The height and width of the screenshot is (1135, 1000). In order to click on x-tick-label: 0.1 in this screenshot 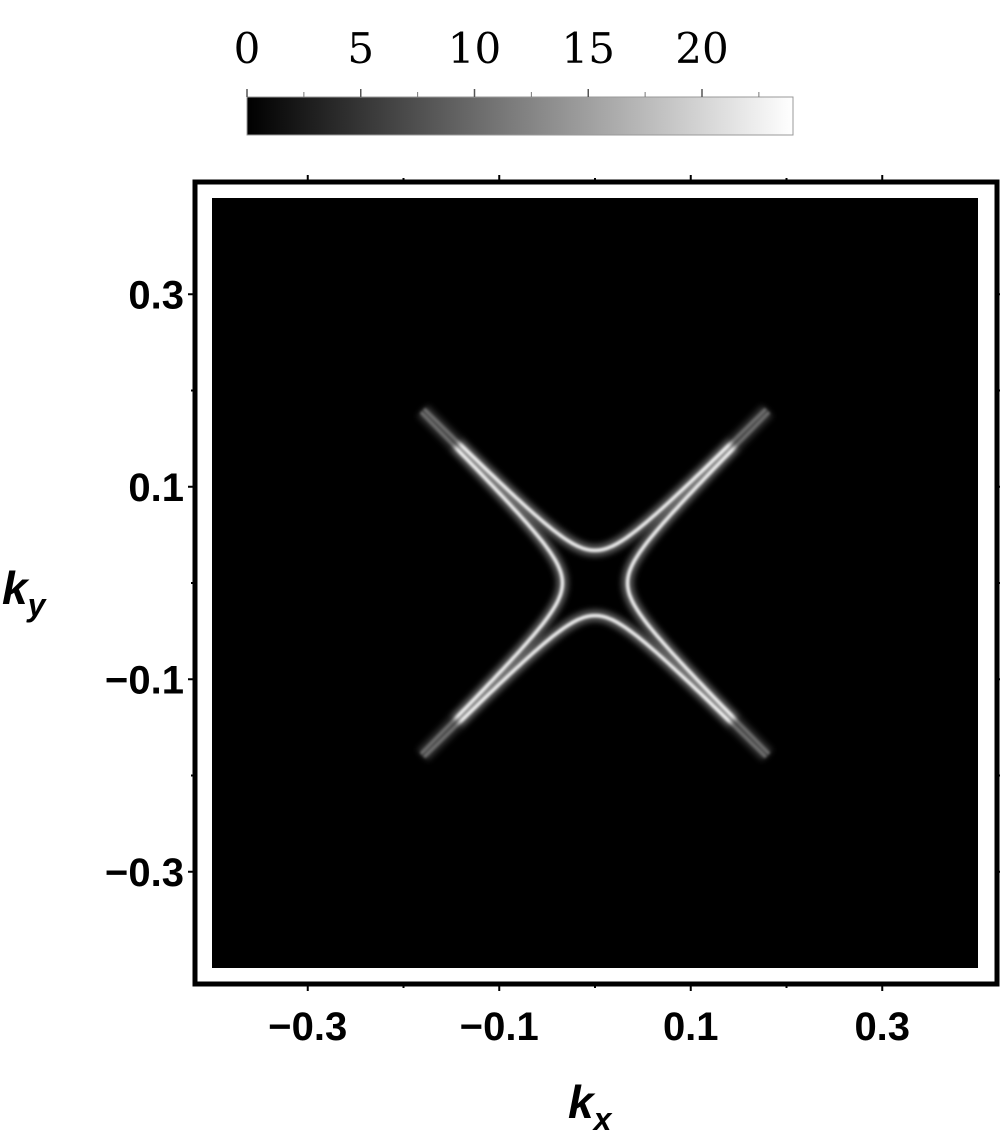, I will do `click(691, 1027)`.